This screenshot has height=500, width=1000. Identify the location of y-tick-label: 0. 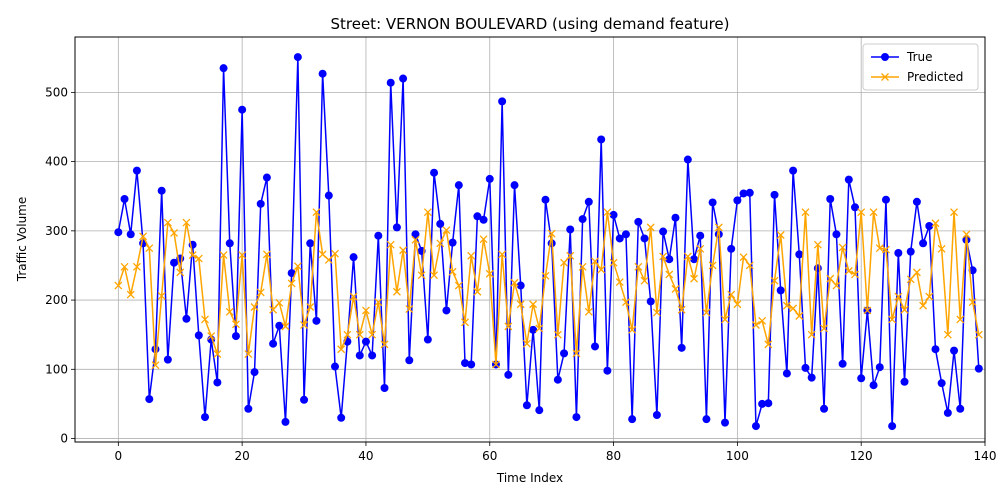
(64, 439).